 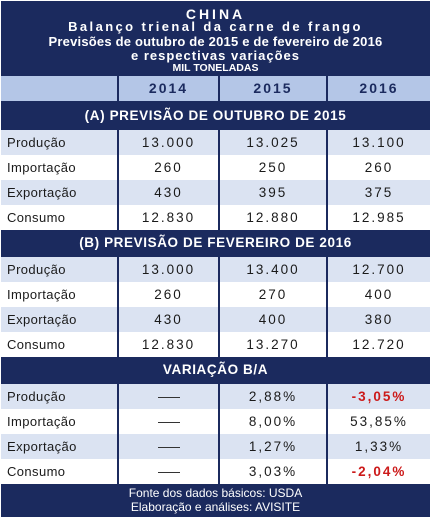 I want to click on table-row: Consumo 12.830 13.270 12.720, so click(x=215, y=344).